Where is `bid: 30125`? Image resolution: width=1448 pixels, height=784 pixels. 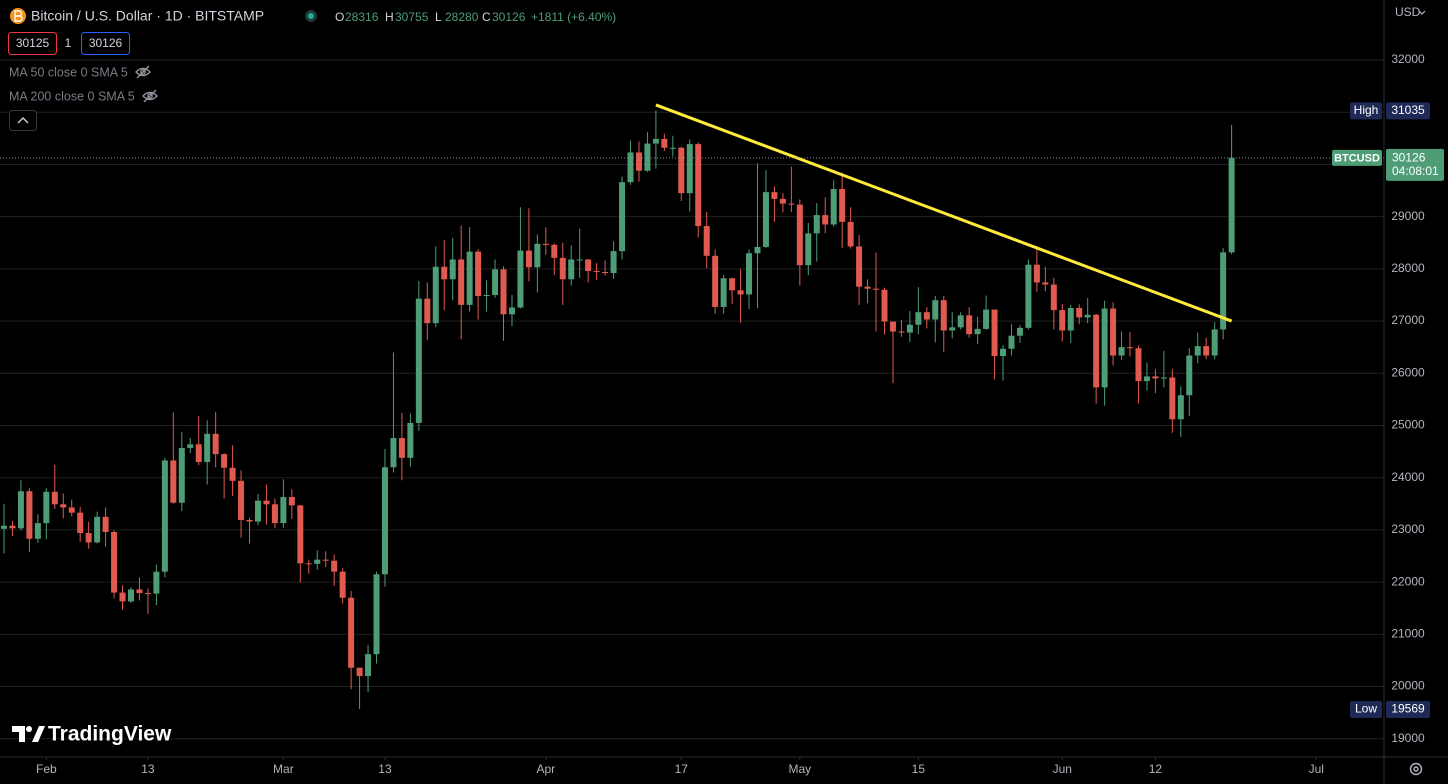 bid: 30125 is located at coordinates (33, 43).